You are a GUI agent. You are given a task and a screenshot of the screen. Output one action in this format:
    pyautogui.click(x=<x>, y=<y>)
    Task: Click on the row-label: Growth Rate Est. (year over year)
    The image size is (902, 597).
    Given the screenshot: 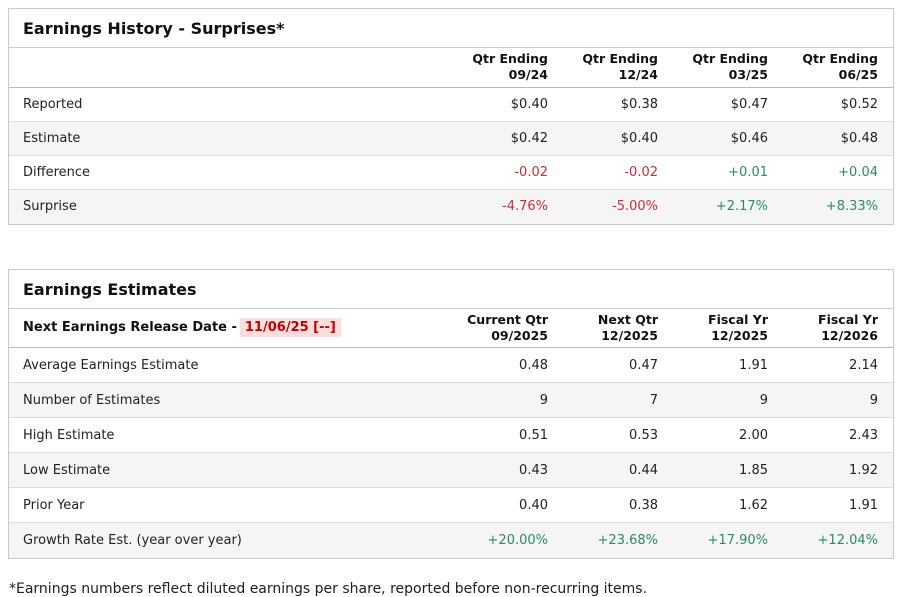 What is the action you would take?
    pyautogui.click(x=132, y=540)
    